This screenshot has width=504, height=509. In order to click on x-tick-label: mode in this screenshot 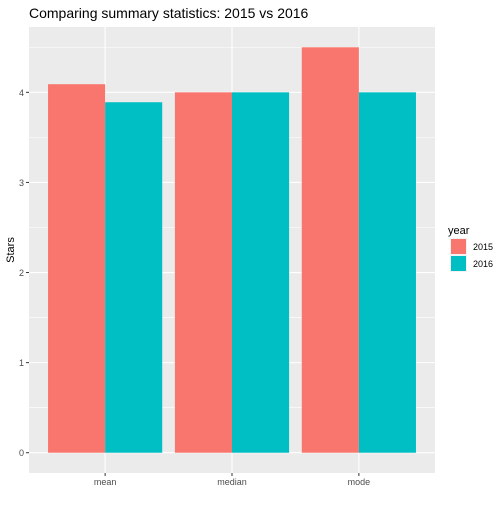, I will do `click(359, 482)`.